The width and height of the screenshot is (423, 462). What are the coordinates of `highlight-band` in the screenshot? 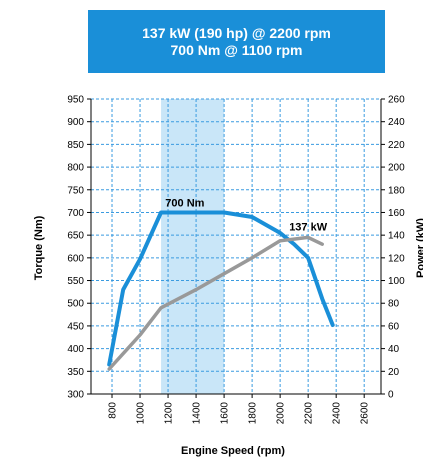 It's located at (193, 246).